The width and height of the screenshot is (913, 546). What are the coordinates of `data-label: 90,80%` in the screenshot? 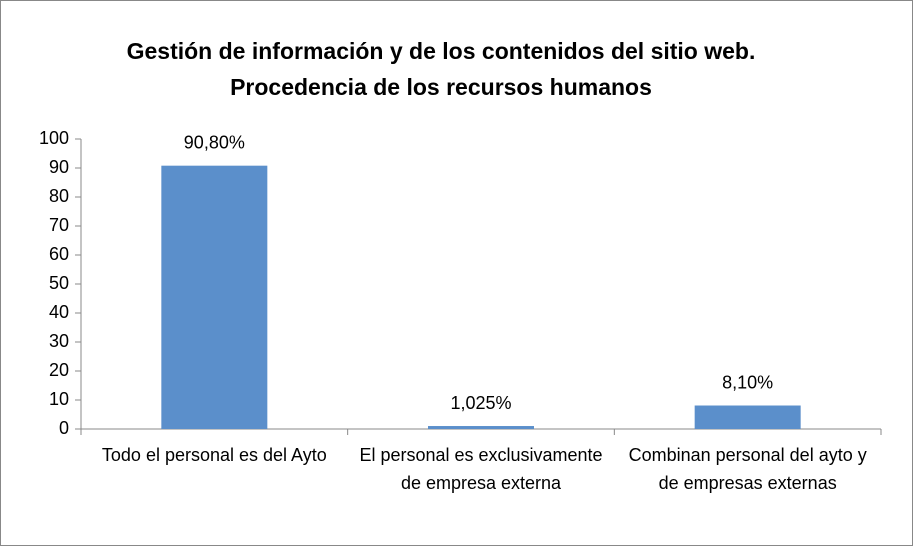 It's located at (214, 142).